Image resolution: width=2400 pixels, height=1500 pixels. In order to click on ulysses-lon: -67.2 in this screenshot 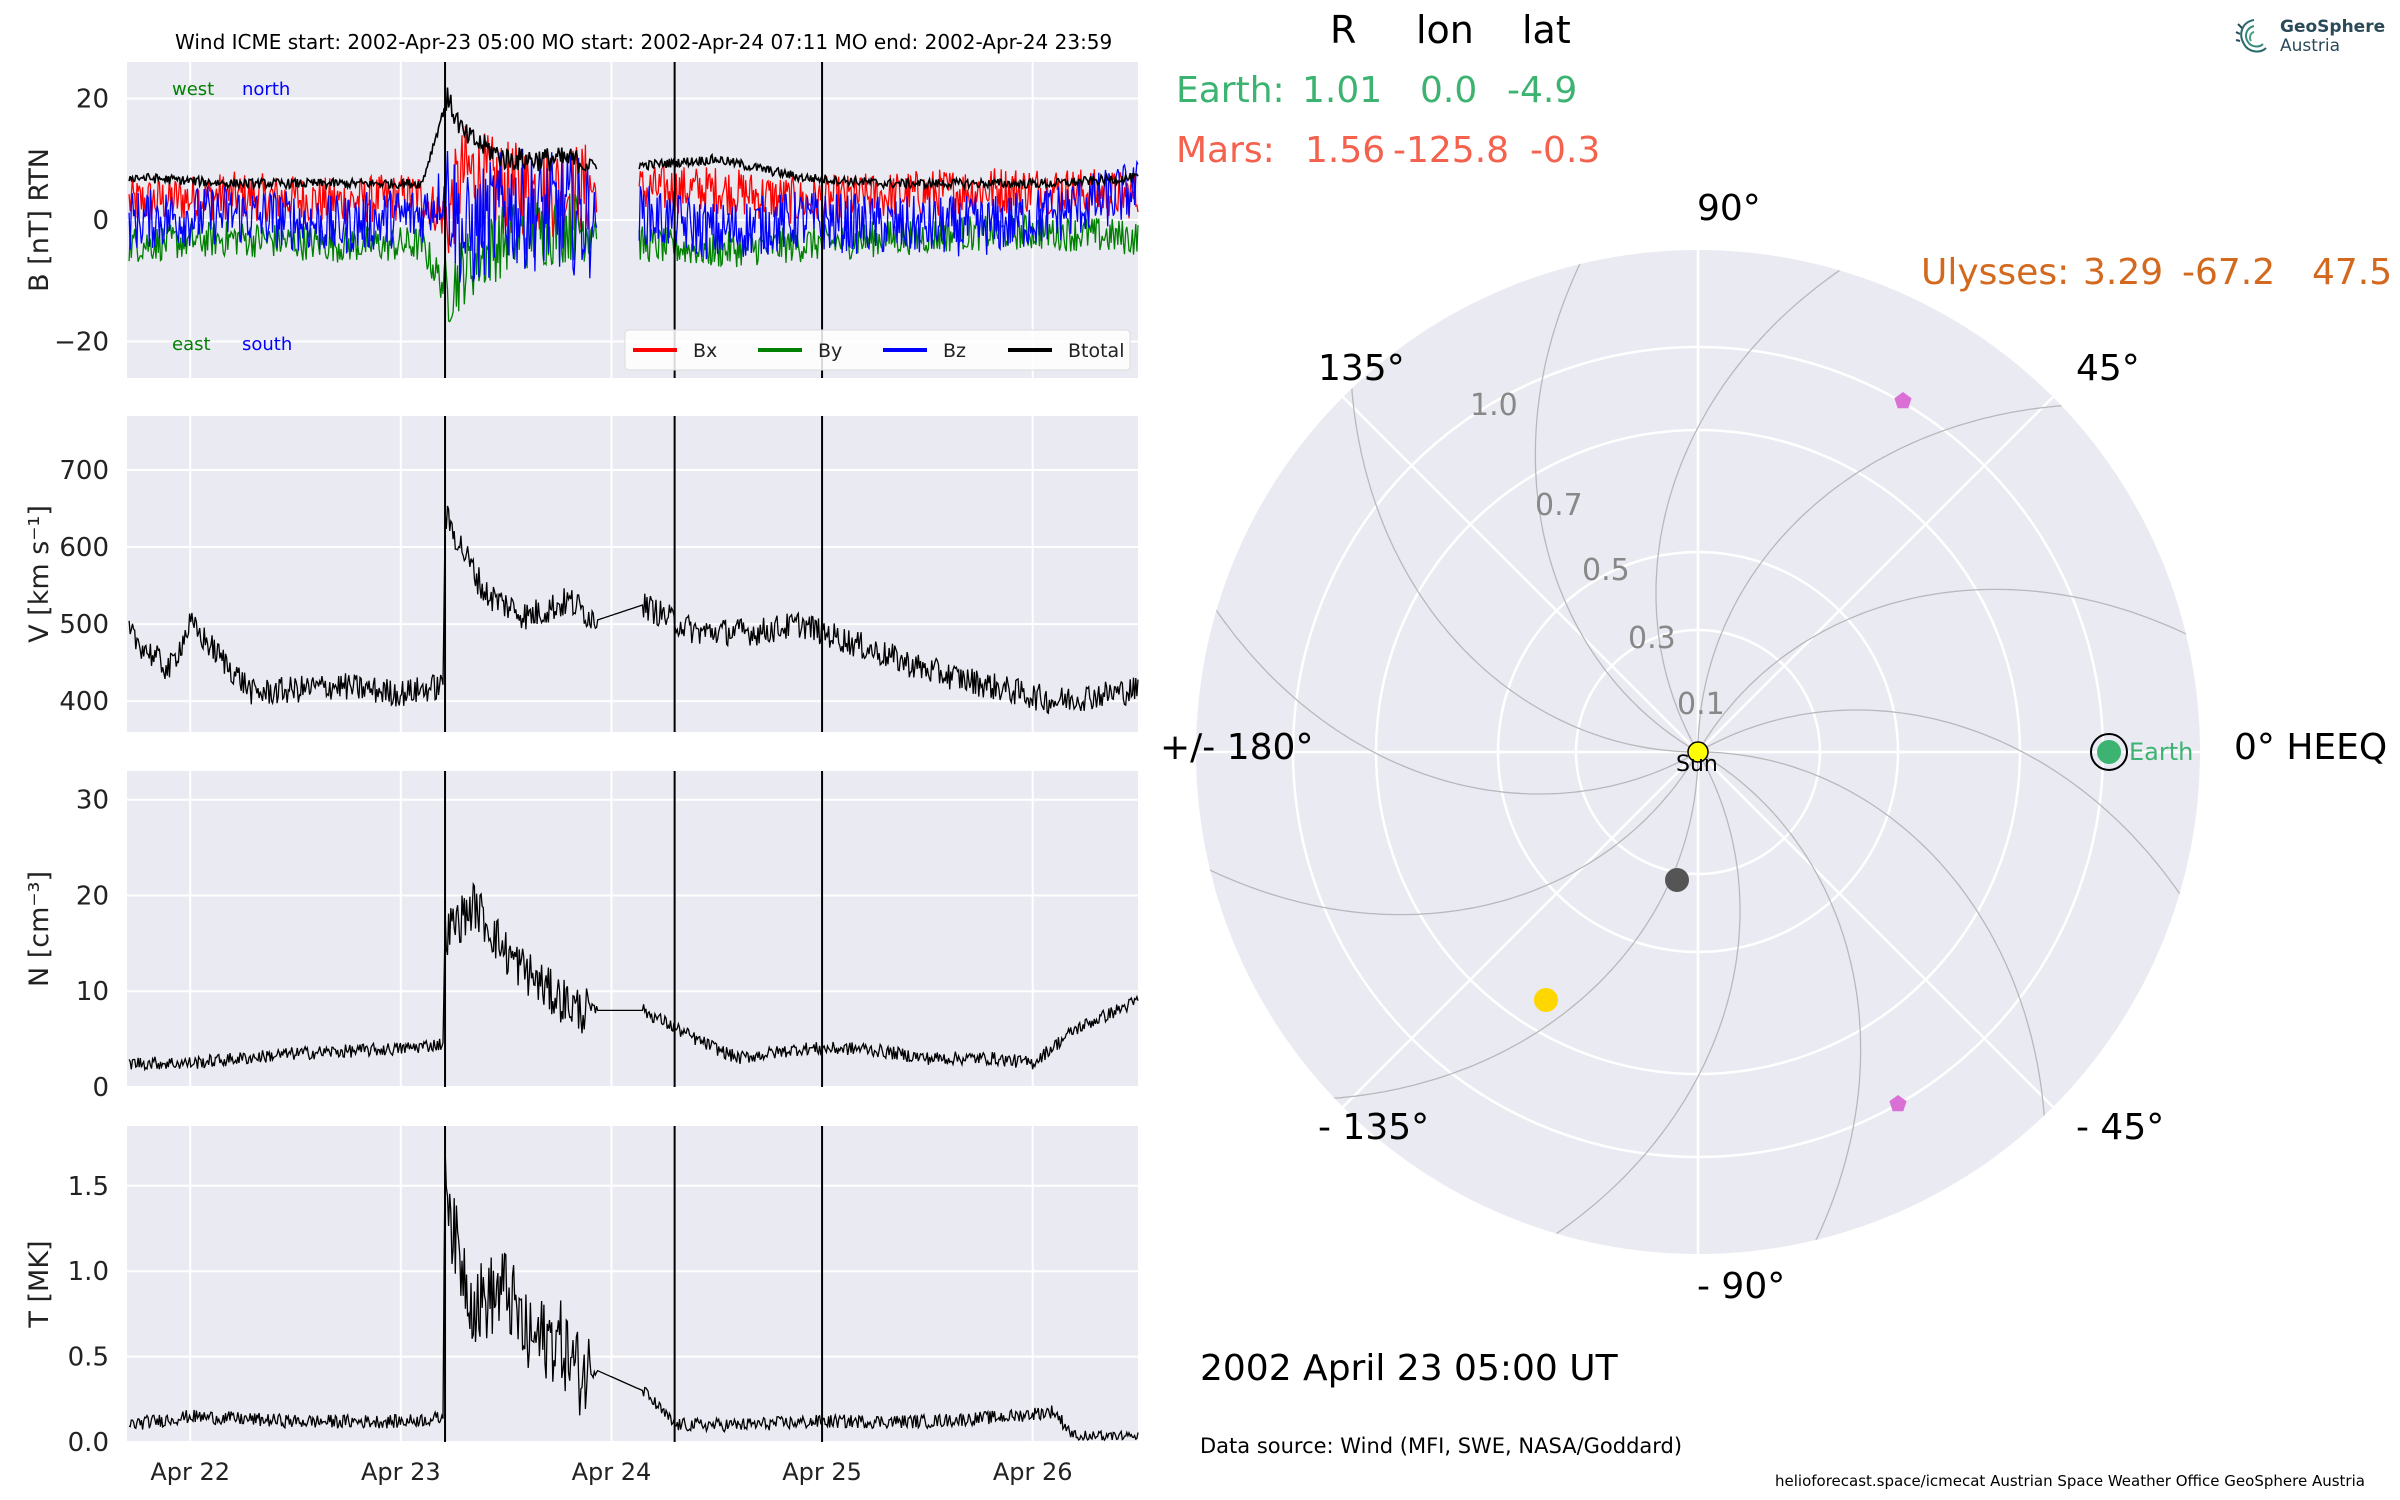, I will do `click(2229, 272)`.